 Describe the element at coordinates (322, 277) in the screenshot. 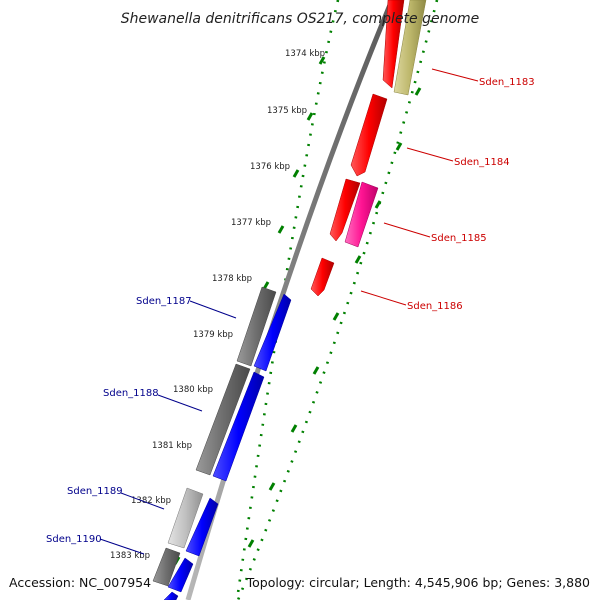

I see `gene-sden-1186-arrow` at that location.